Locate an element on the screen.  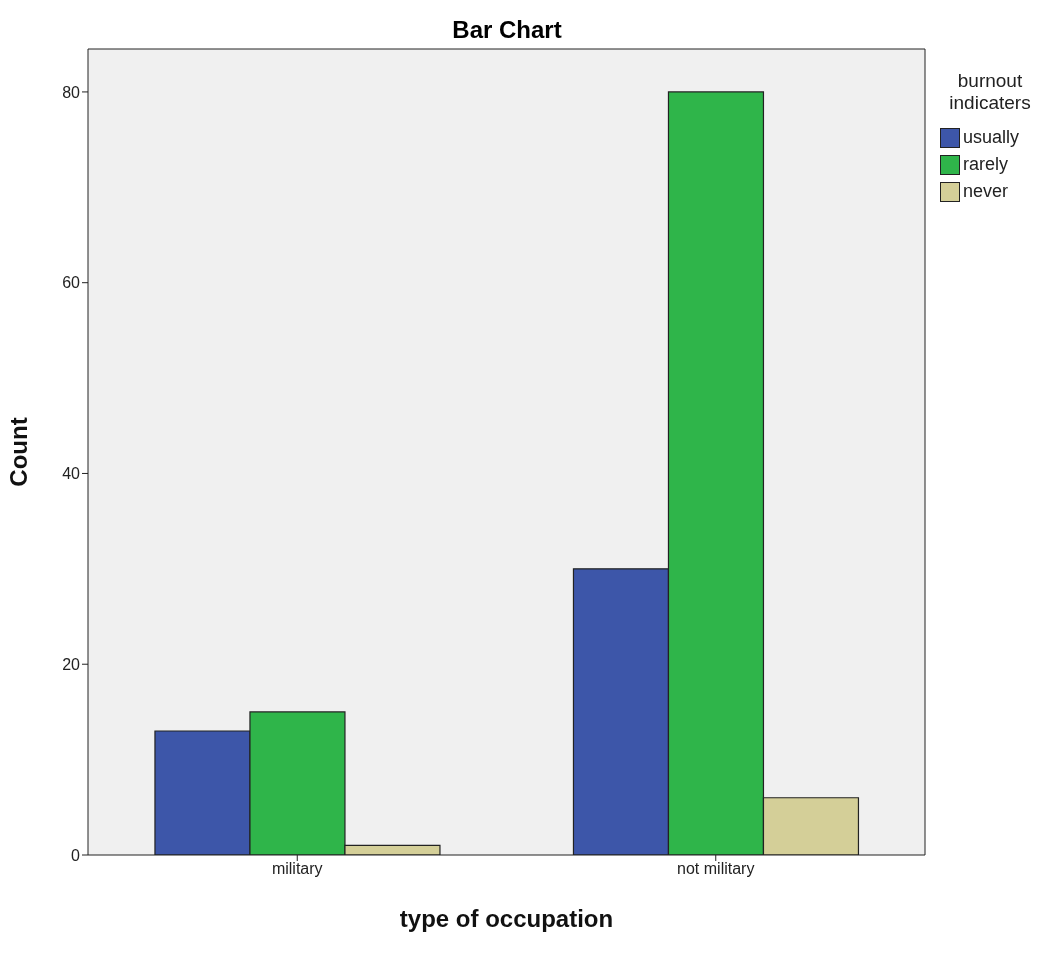
legend-label: rarely is located at coordinates (986, 164).